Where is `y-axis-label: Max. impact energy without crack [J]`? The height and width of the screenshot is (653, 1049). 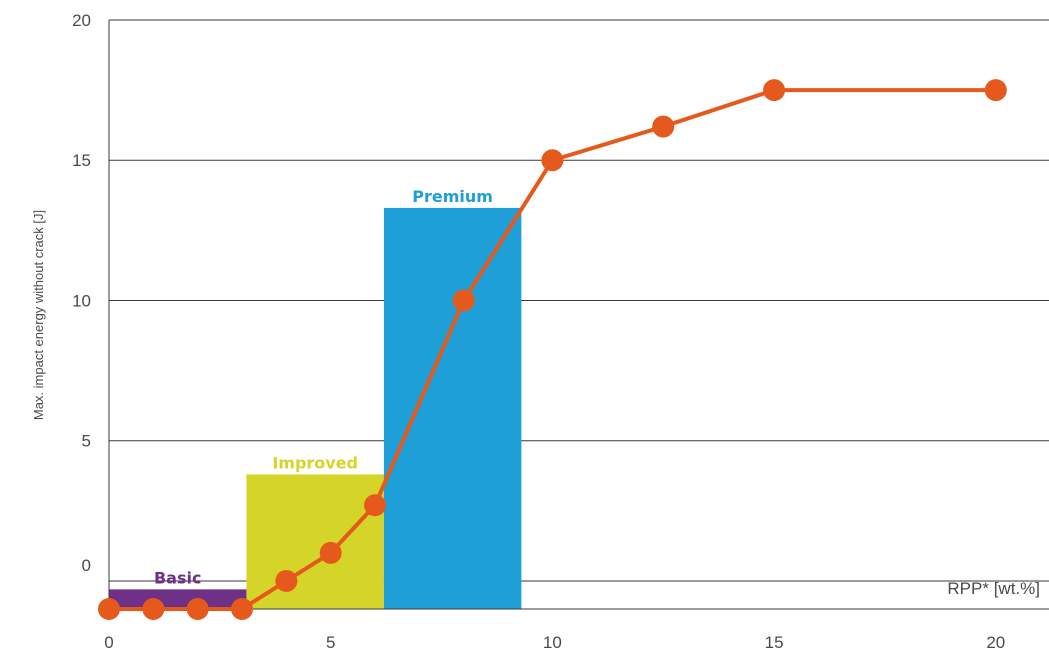 y-axis-label: Max. impact energy without crack [J] is located at coordinates (38, 315).